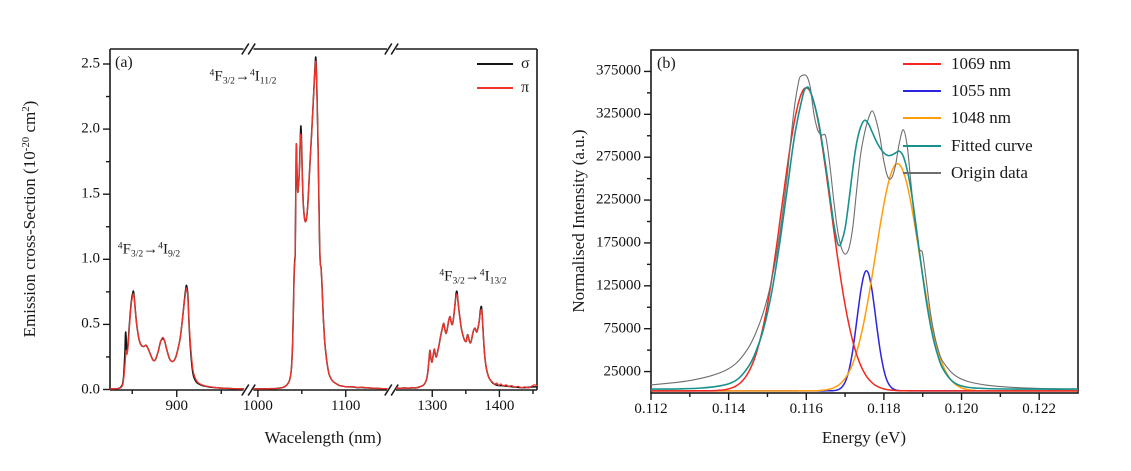 Image resolution: width=1131 pixels, height=471 pixels. I want to click on legend-item-1048nm: 1048 nm, so click(968, 118).